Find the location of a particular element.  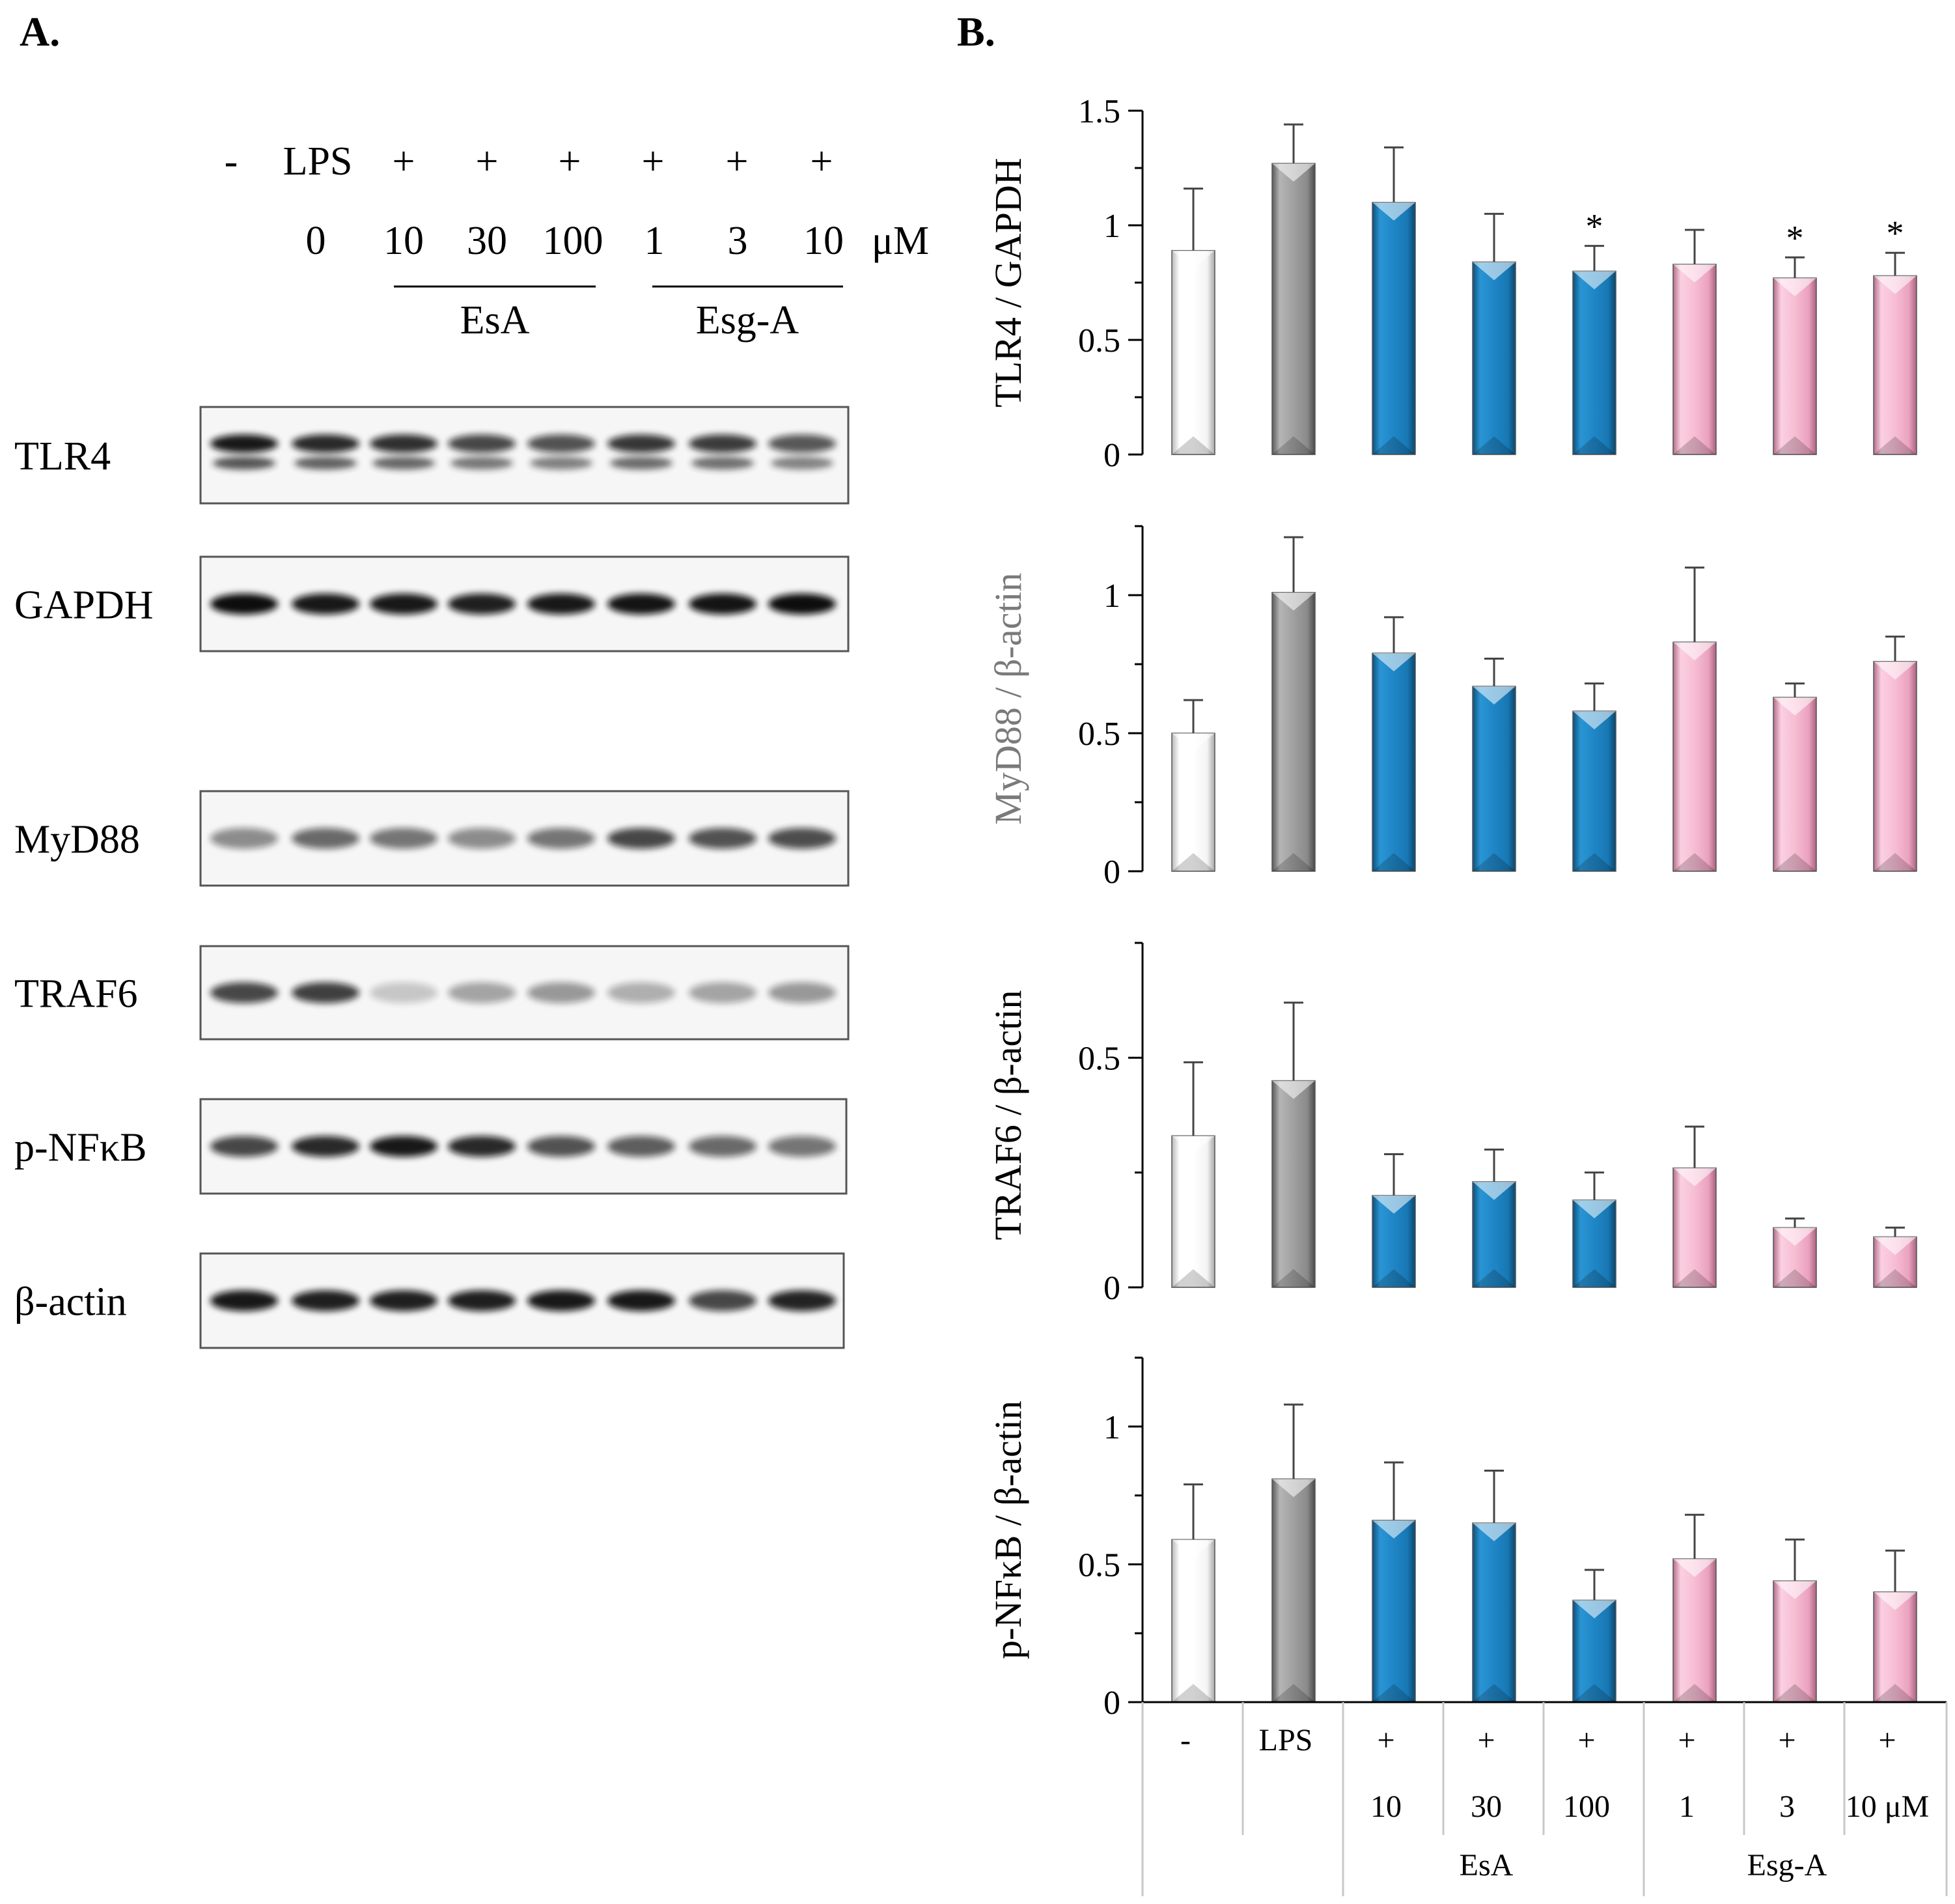

y-tick-label: 0.5 is located at coordinates (1099, 341).